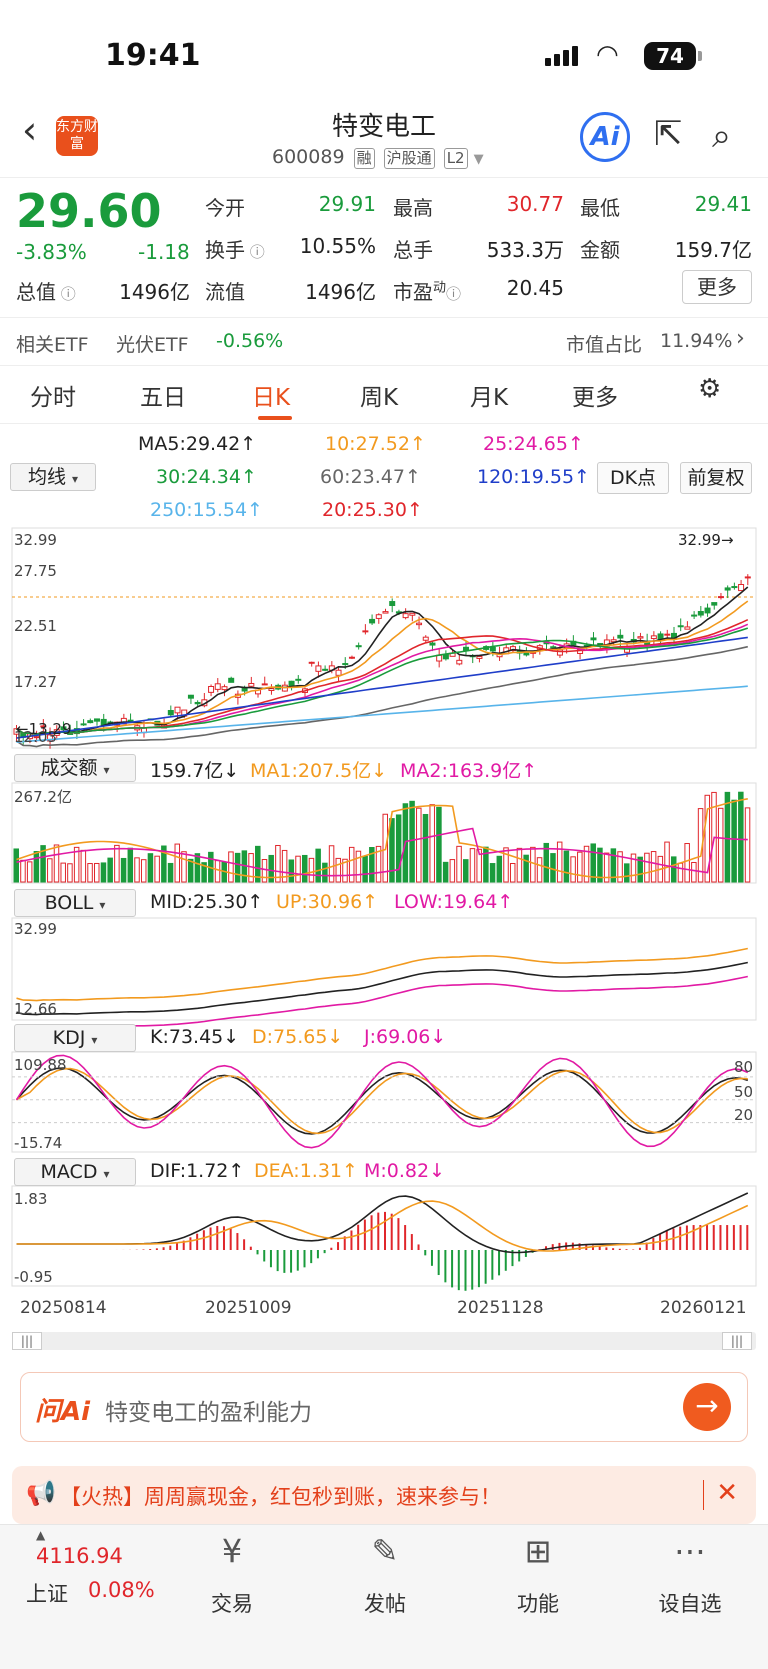 The width and height of the screenshot is (768, 1669). What do you see at coordinates (605, 137) in the screenshot?
I see `ai-button: Ai` at bounding box center [605, 137].